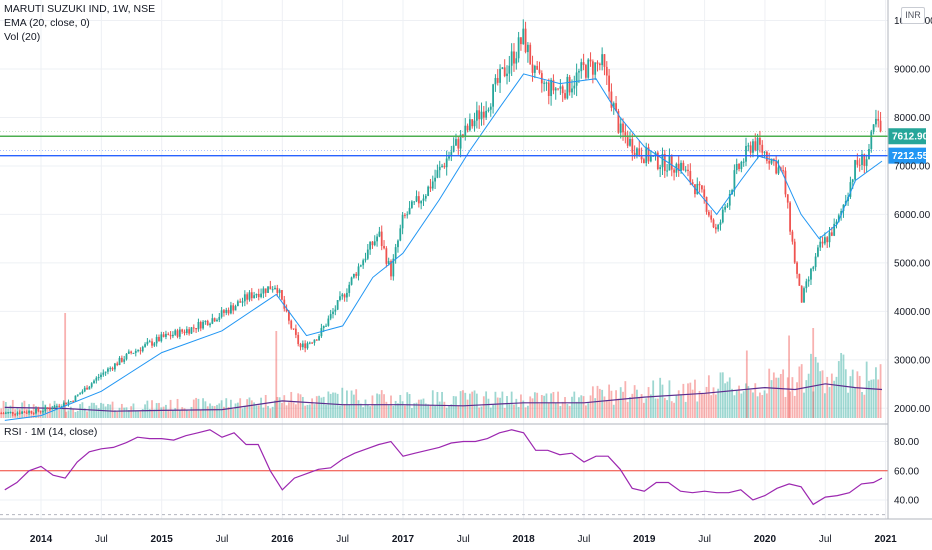 Image resolution: width=932 pixels, height=550 pixels. What do you see at coordinates (80, 9) in the screenshot?
I see `symbol-title: MARUTI SUZUKI IND, 1W, NSE` at bounding box center [80, 9].